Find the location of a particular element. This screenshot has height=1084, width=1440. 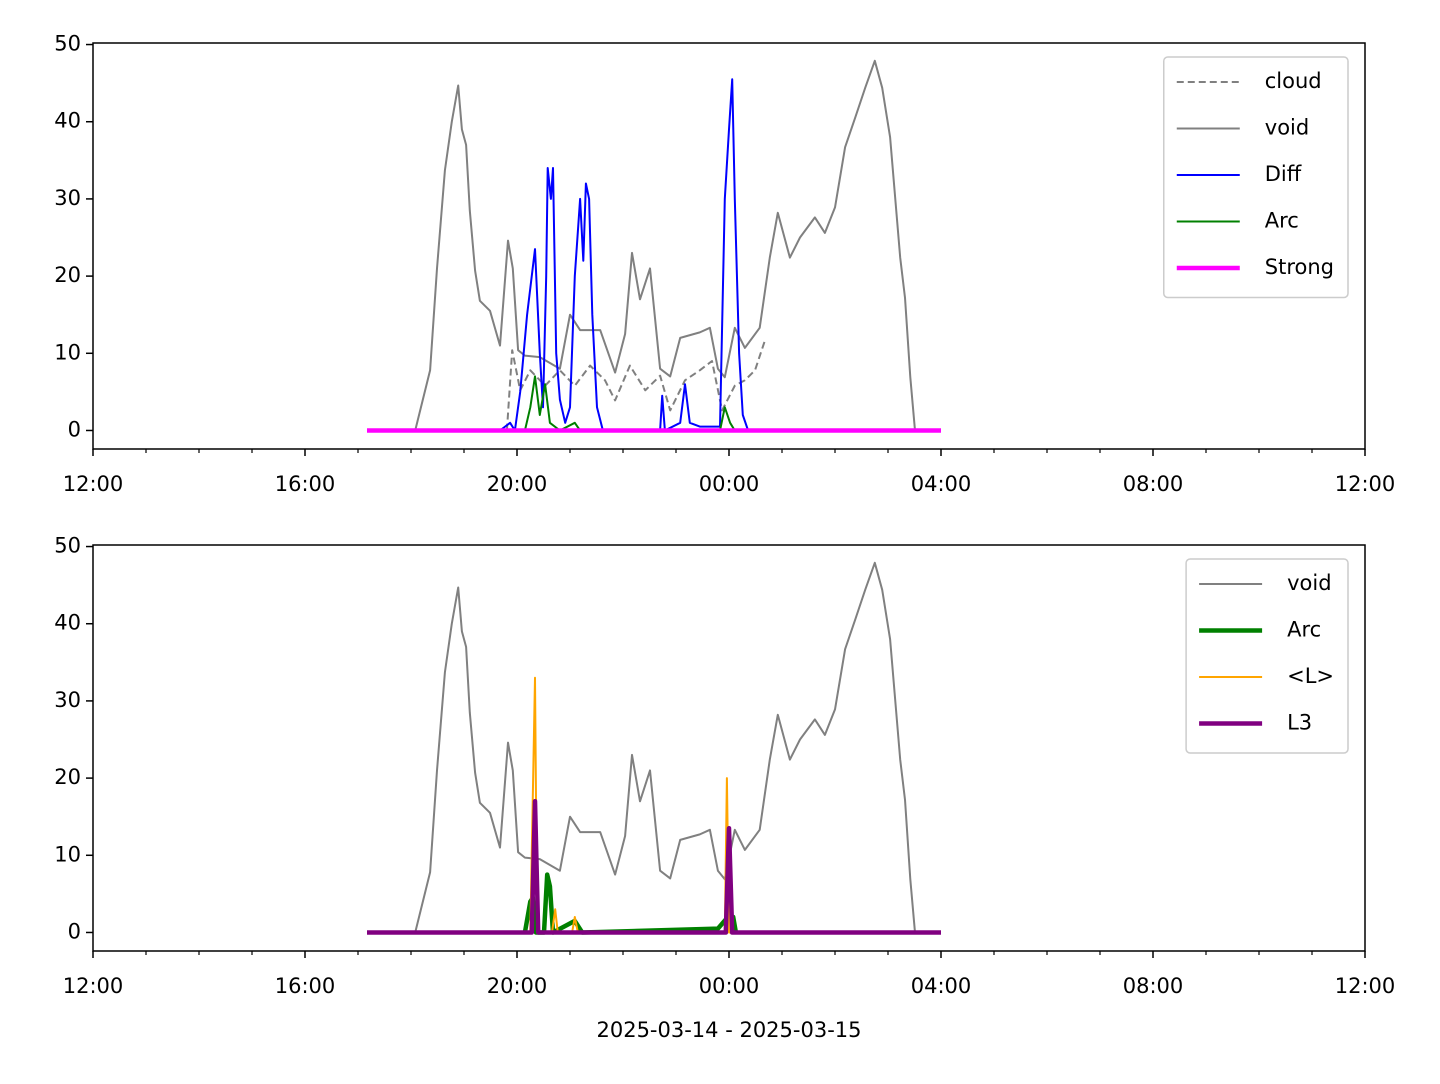

legend-label: L3 is located at coordinates (1299, 723).